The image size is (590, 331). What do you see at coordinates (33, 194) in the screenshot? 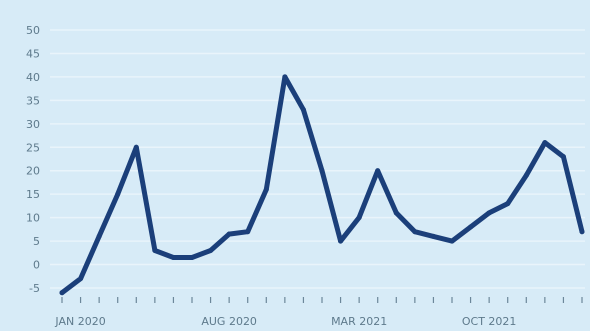
I see `y-tick-label: 15` at bounding box center [33, 194].